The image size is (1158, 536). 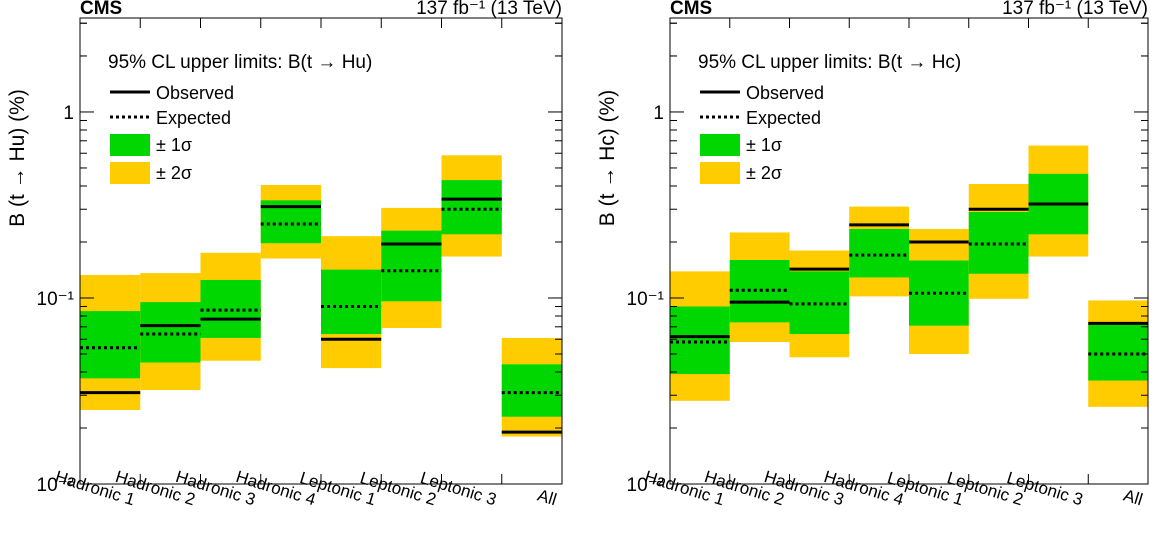 I want to click on y-axis-title: B (t → Hu) (%), so click(x=17, y=158).